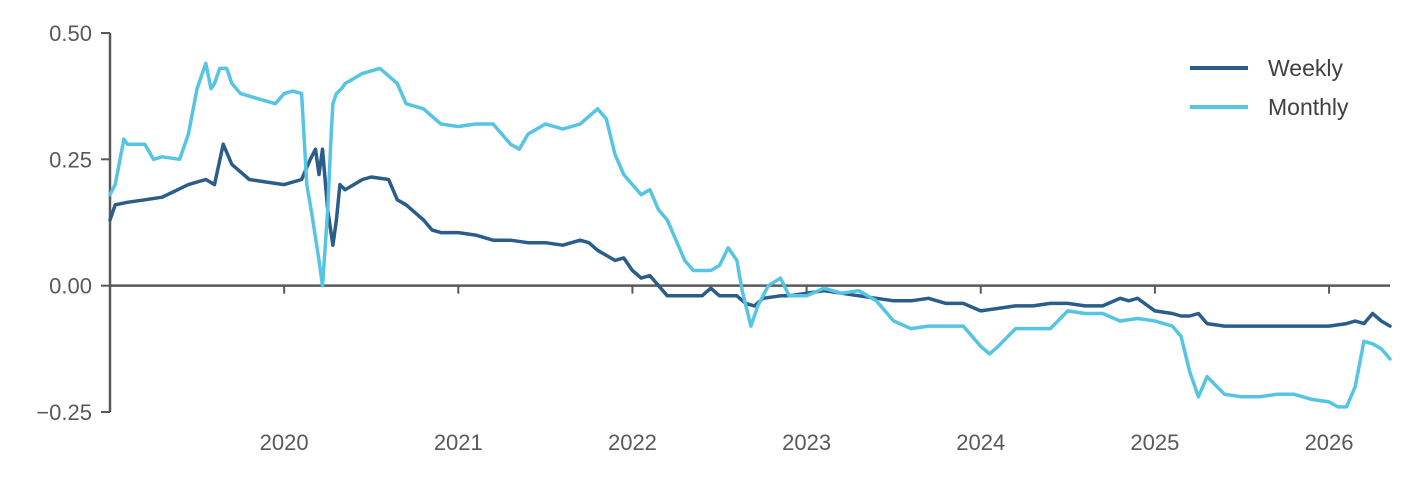 The image size is (1411, 479). What do you see at coordinates (70, 159) in the screenshot?
I see `y-tick-label: 0.25` at bounding box center [70, 159].